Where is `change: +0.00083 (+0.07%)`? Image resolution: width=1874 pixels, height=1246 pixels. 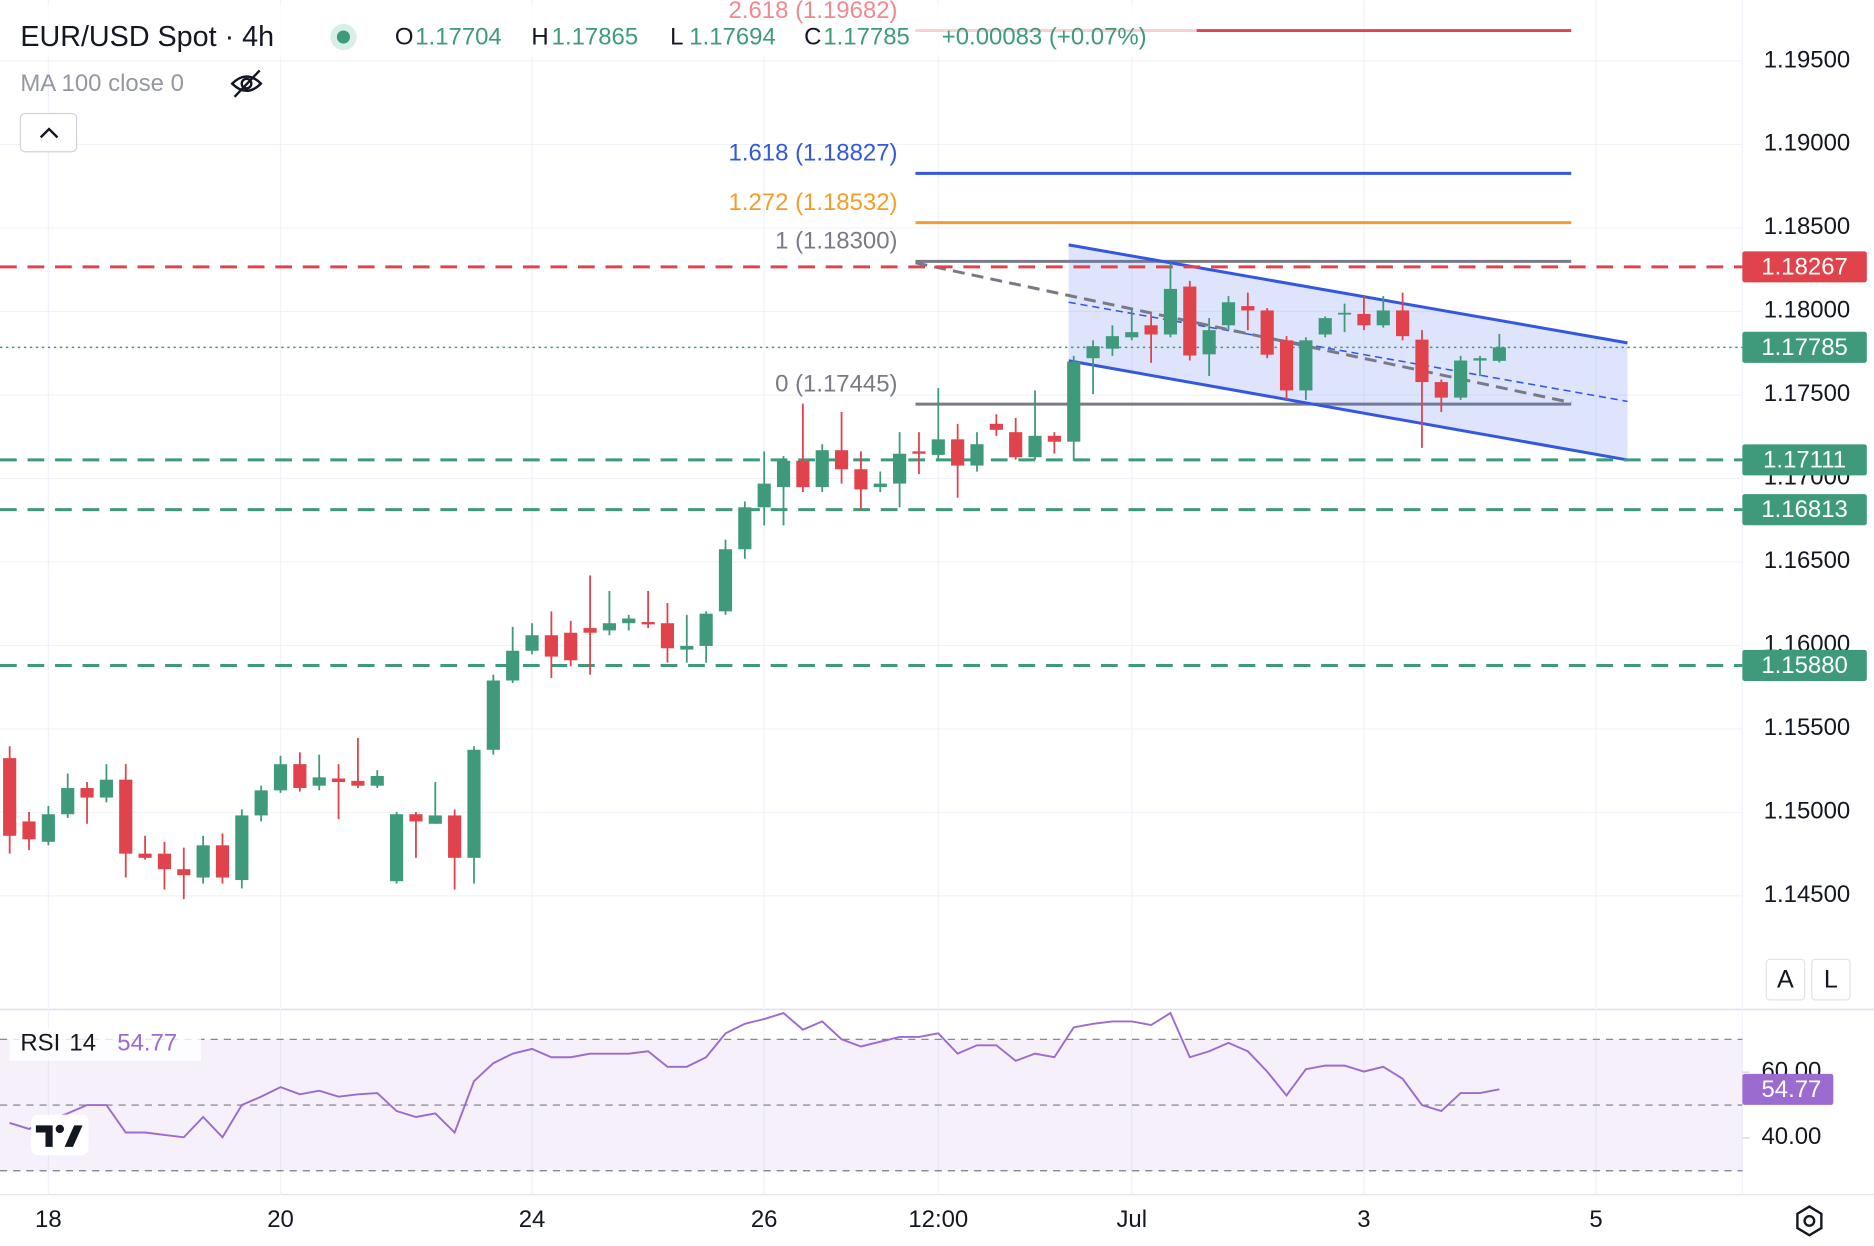
change: +0.00083 (+0.07%) is located at coordinates (1044, 37).